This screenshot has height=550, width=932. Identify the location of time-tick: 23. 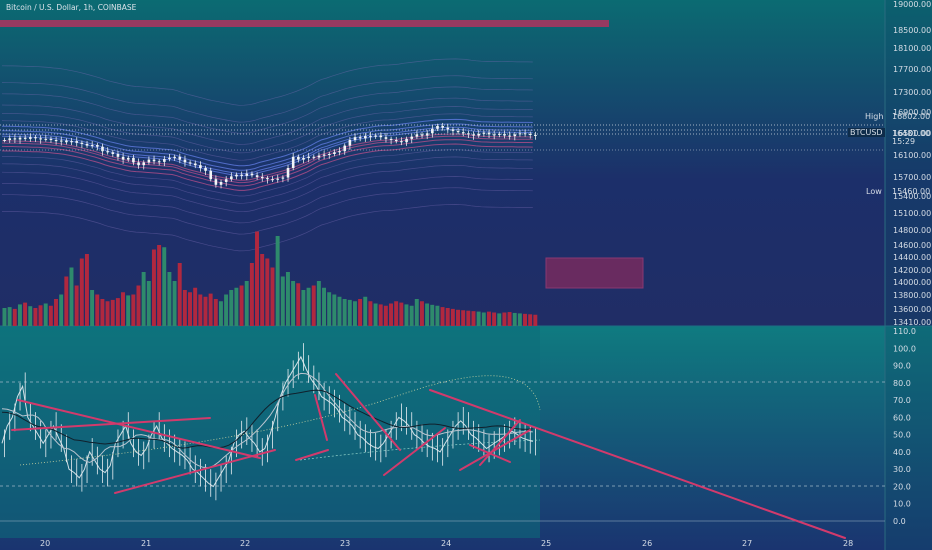
(345, 543).